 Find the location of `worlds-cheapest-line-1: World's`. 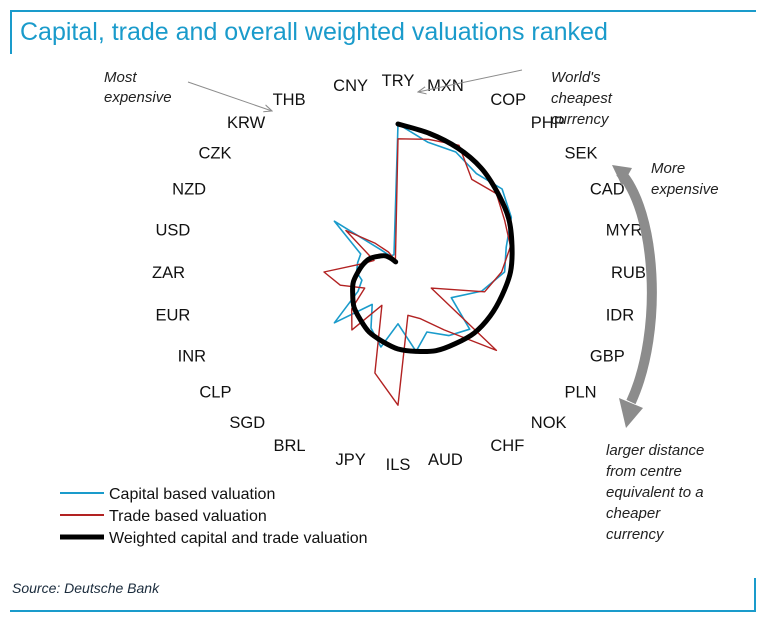

worlds-cheapest-line-1: World's is located at coordinates (576, 77).